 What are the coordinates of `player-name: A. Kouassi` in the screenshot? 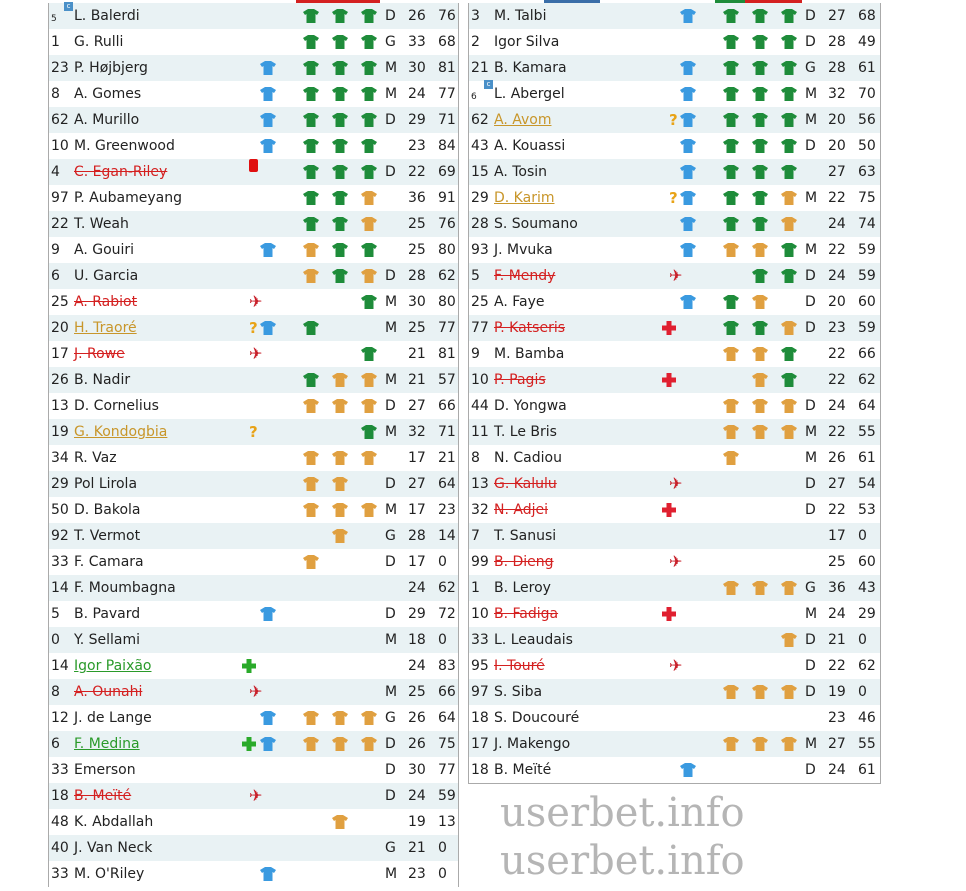 It's located at (530, 146).